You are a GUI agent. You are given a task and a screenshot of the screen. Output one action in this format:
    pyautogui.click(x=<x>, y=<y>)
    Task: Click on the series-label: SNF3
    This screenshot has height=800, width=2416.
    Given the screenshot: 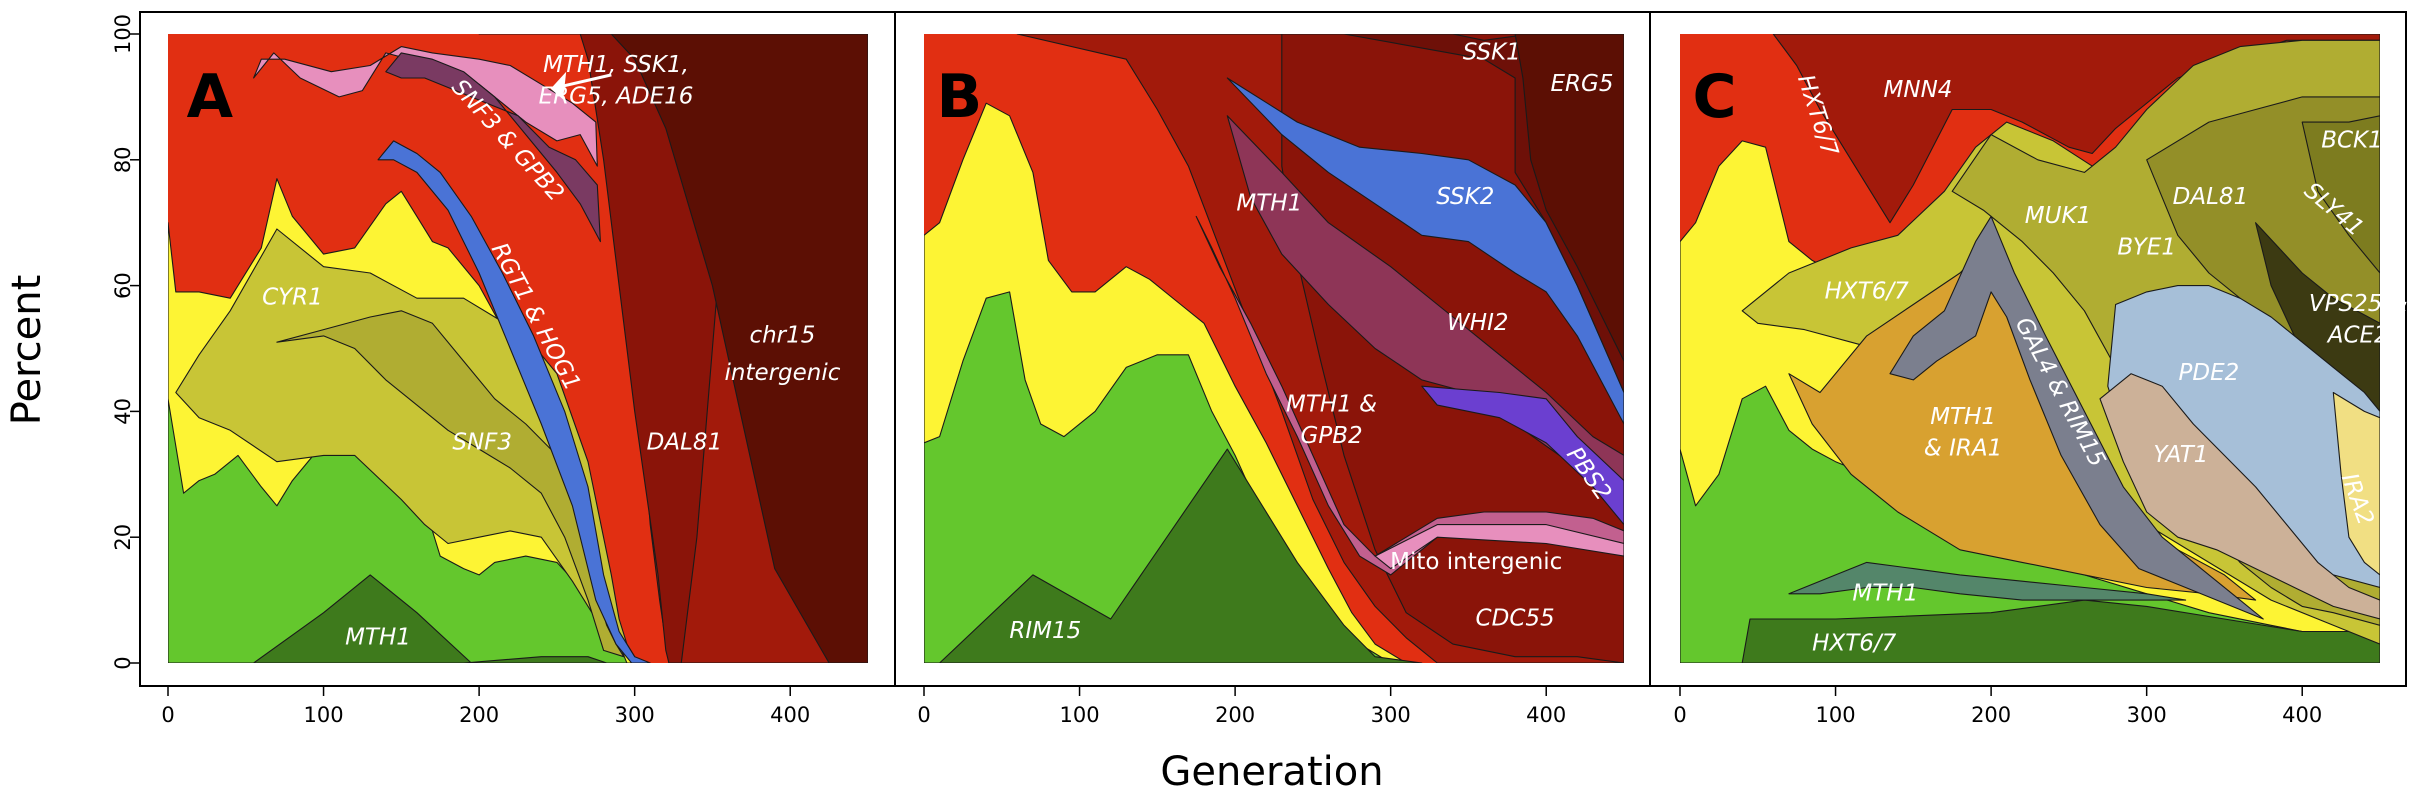 What is the action you would take?
    pyautogui.click(x=482, y=442)
    